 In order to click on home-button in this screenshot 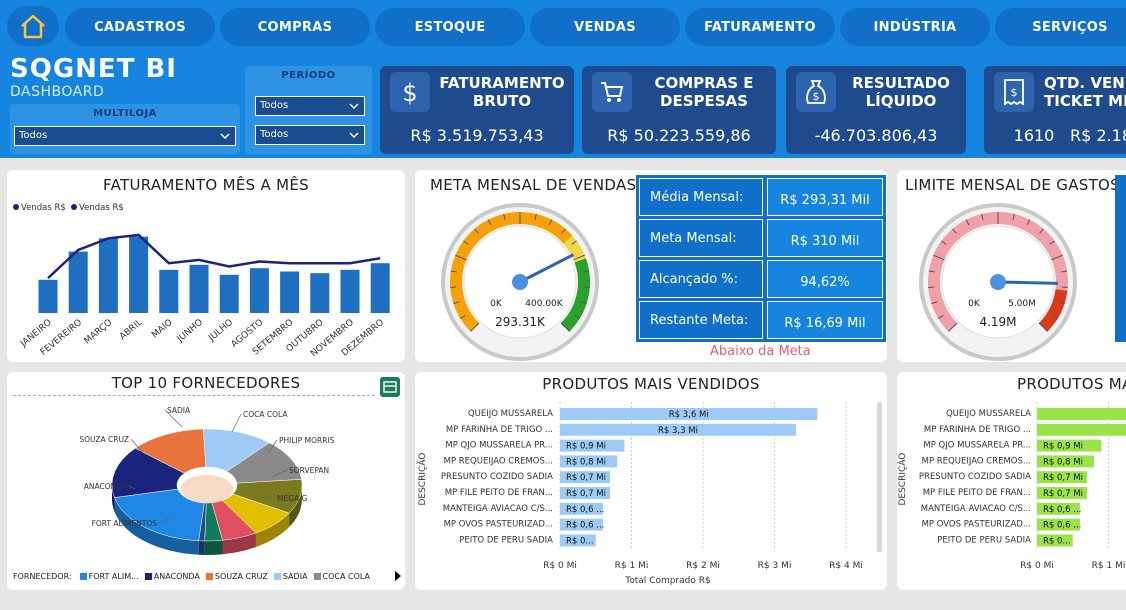, I will do `click(33, 26)`.